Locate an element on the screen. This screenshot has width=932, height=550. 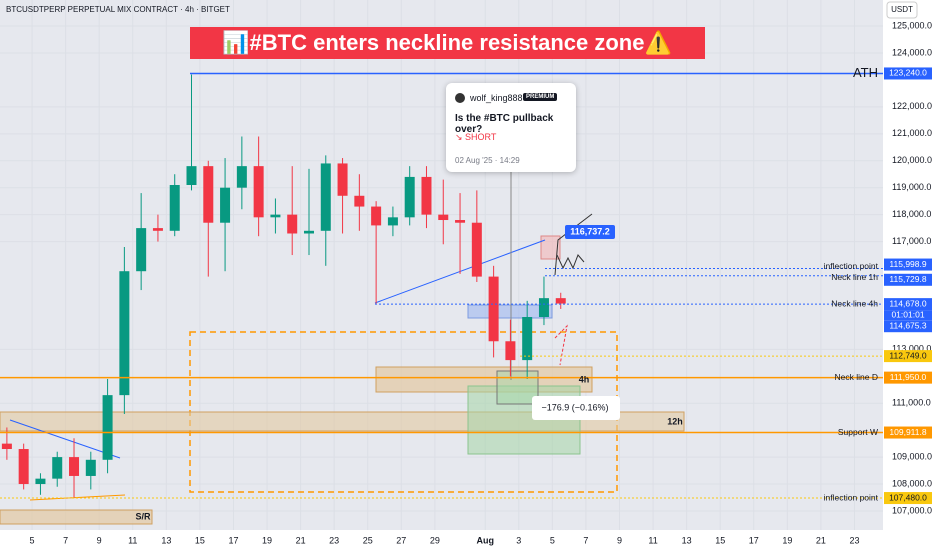
x-tick-label: Aug is located at coordinates (485, 540).